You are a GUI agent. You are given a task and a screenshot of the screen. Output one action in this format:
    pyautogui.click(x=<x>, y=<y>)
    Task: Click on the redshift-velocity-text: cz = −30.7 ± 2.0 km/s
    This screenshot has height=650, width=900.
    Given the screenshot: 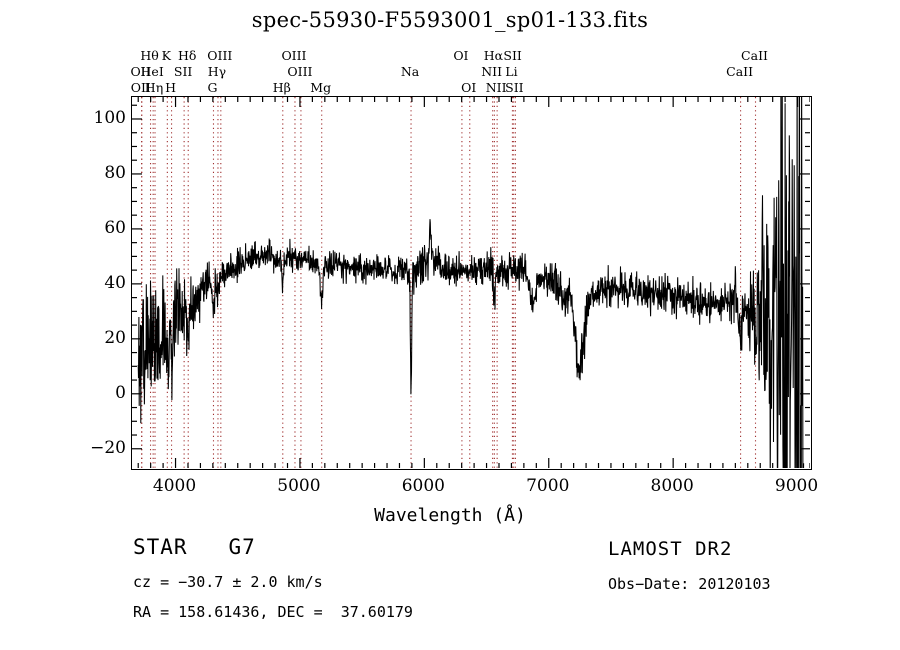 What is the action you would take?
    pyautogui.click(x=228, y=582)
    